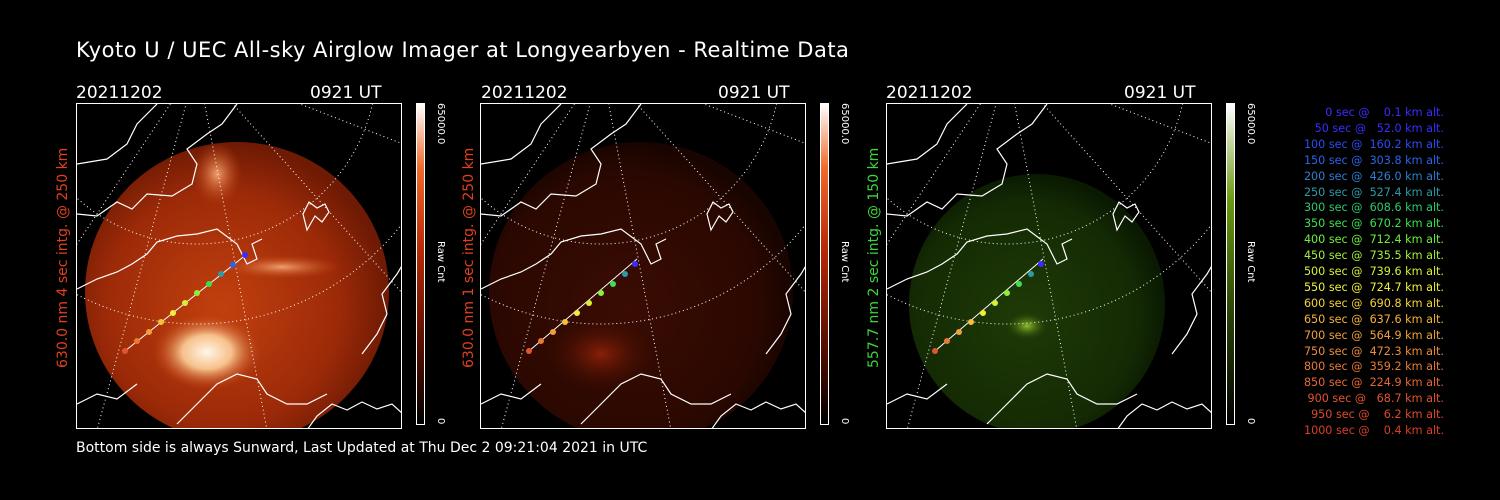 The height and width of the screenshot is (500, 1500). Describe the element at coordinates (1373, 256) in the screenshot. I see `trajectory-legend-row: 450 sec @ 735.5 km alt.` at that location.